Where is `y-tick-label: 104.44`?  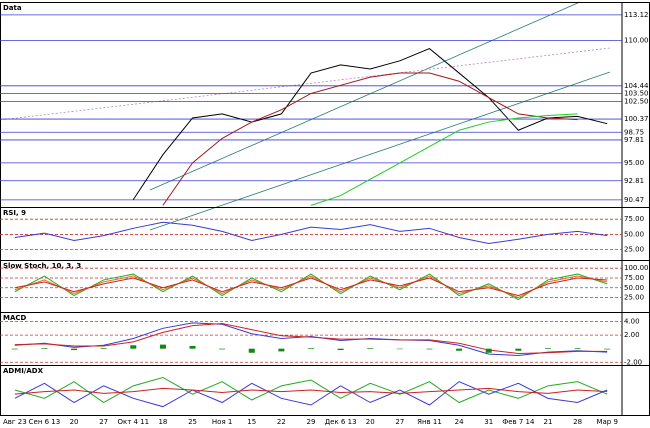
y-tick-label: 104.44 is located at coordinates (636, 86).